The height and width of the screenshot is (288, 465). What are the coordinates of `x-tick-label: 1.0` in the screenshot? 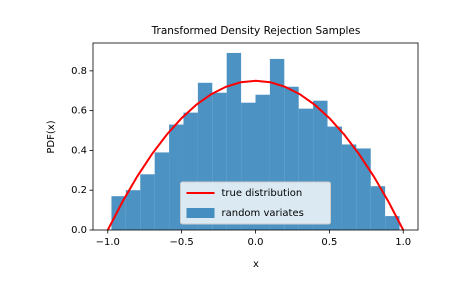 It's located at (403, 242).